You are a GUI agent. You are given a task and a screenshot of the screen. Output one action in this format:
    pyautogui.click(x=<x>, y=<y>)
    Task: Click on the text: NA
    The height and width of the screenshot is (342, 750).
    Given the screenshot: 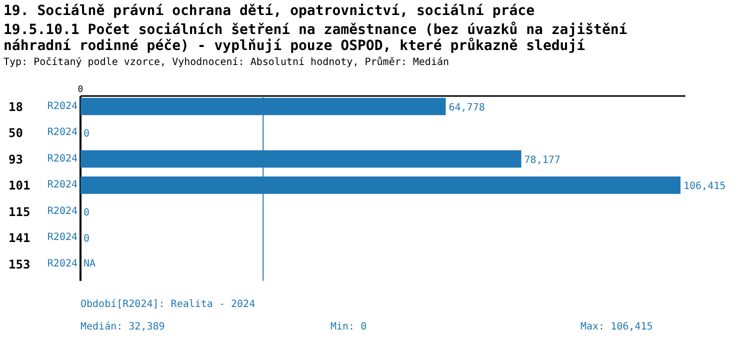 What is the action you would take?
    pyautogui.click(x=90, y=264)
    